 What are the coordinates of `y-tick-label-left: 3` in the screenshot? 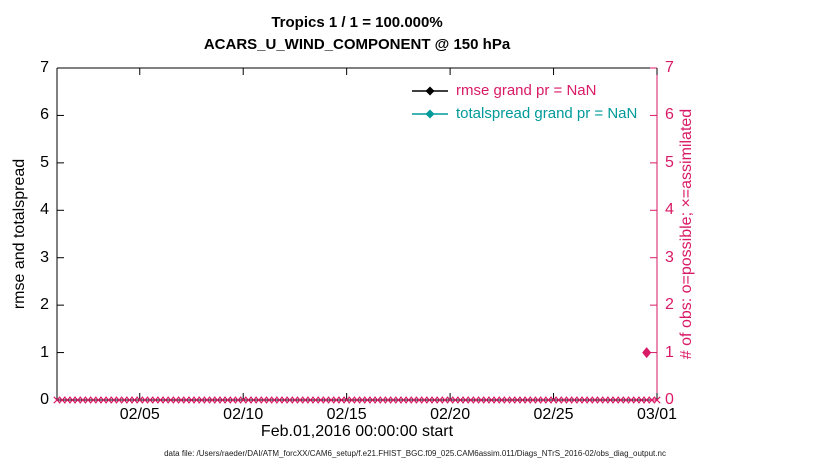 It's located at (44, 257).